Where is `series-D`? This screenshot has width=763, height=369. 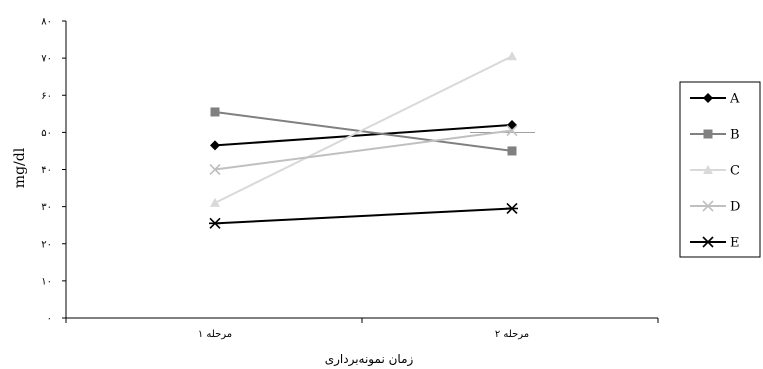 series-D is located at coordinates (363, 150).